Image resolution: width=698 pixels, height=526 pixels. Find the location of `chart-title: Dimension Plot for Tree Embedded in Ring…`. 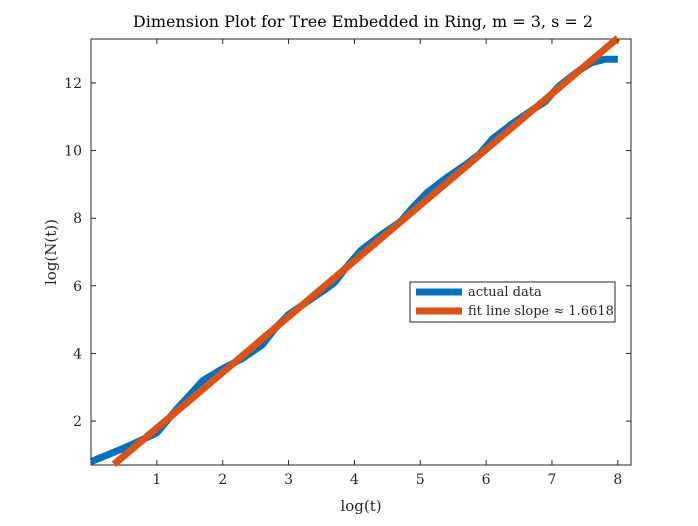

chart-title: Dimension Plot for Tree Embedded in Ring… is located at coordinates (363, 21).